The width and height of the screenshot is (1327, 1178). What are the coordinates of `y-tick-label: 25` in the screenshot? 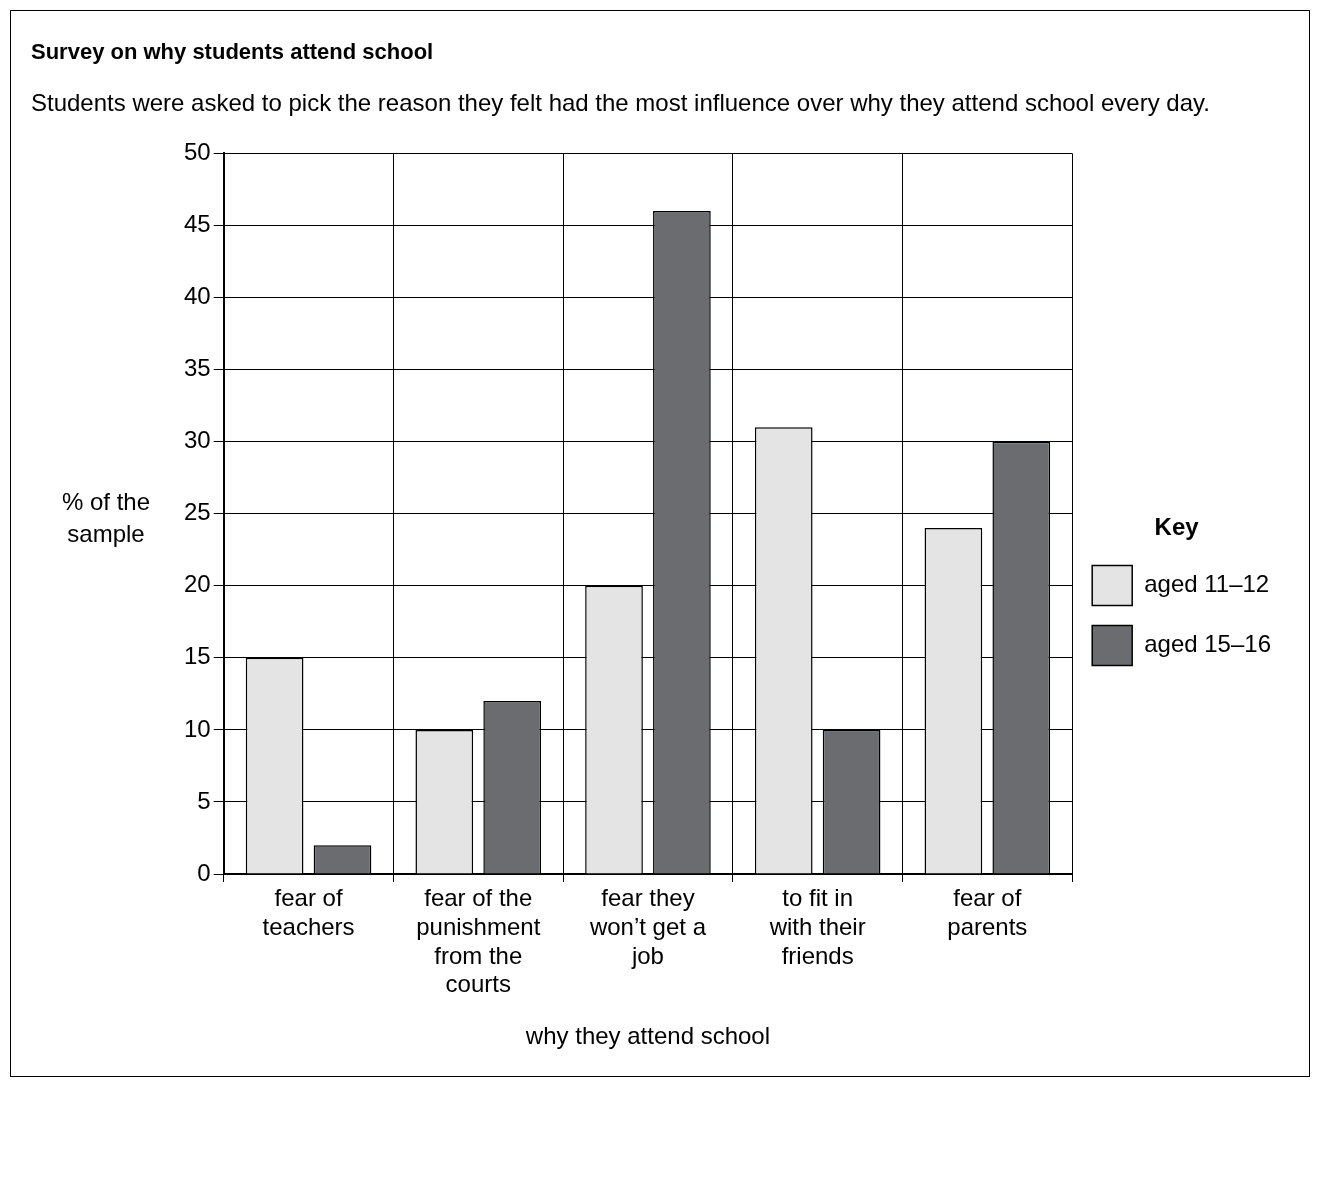 It's located at (197, 512).